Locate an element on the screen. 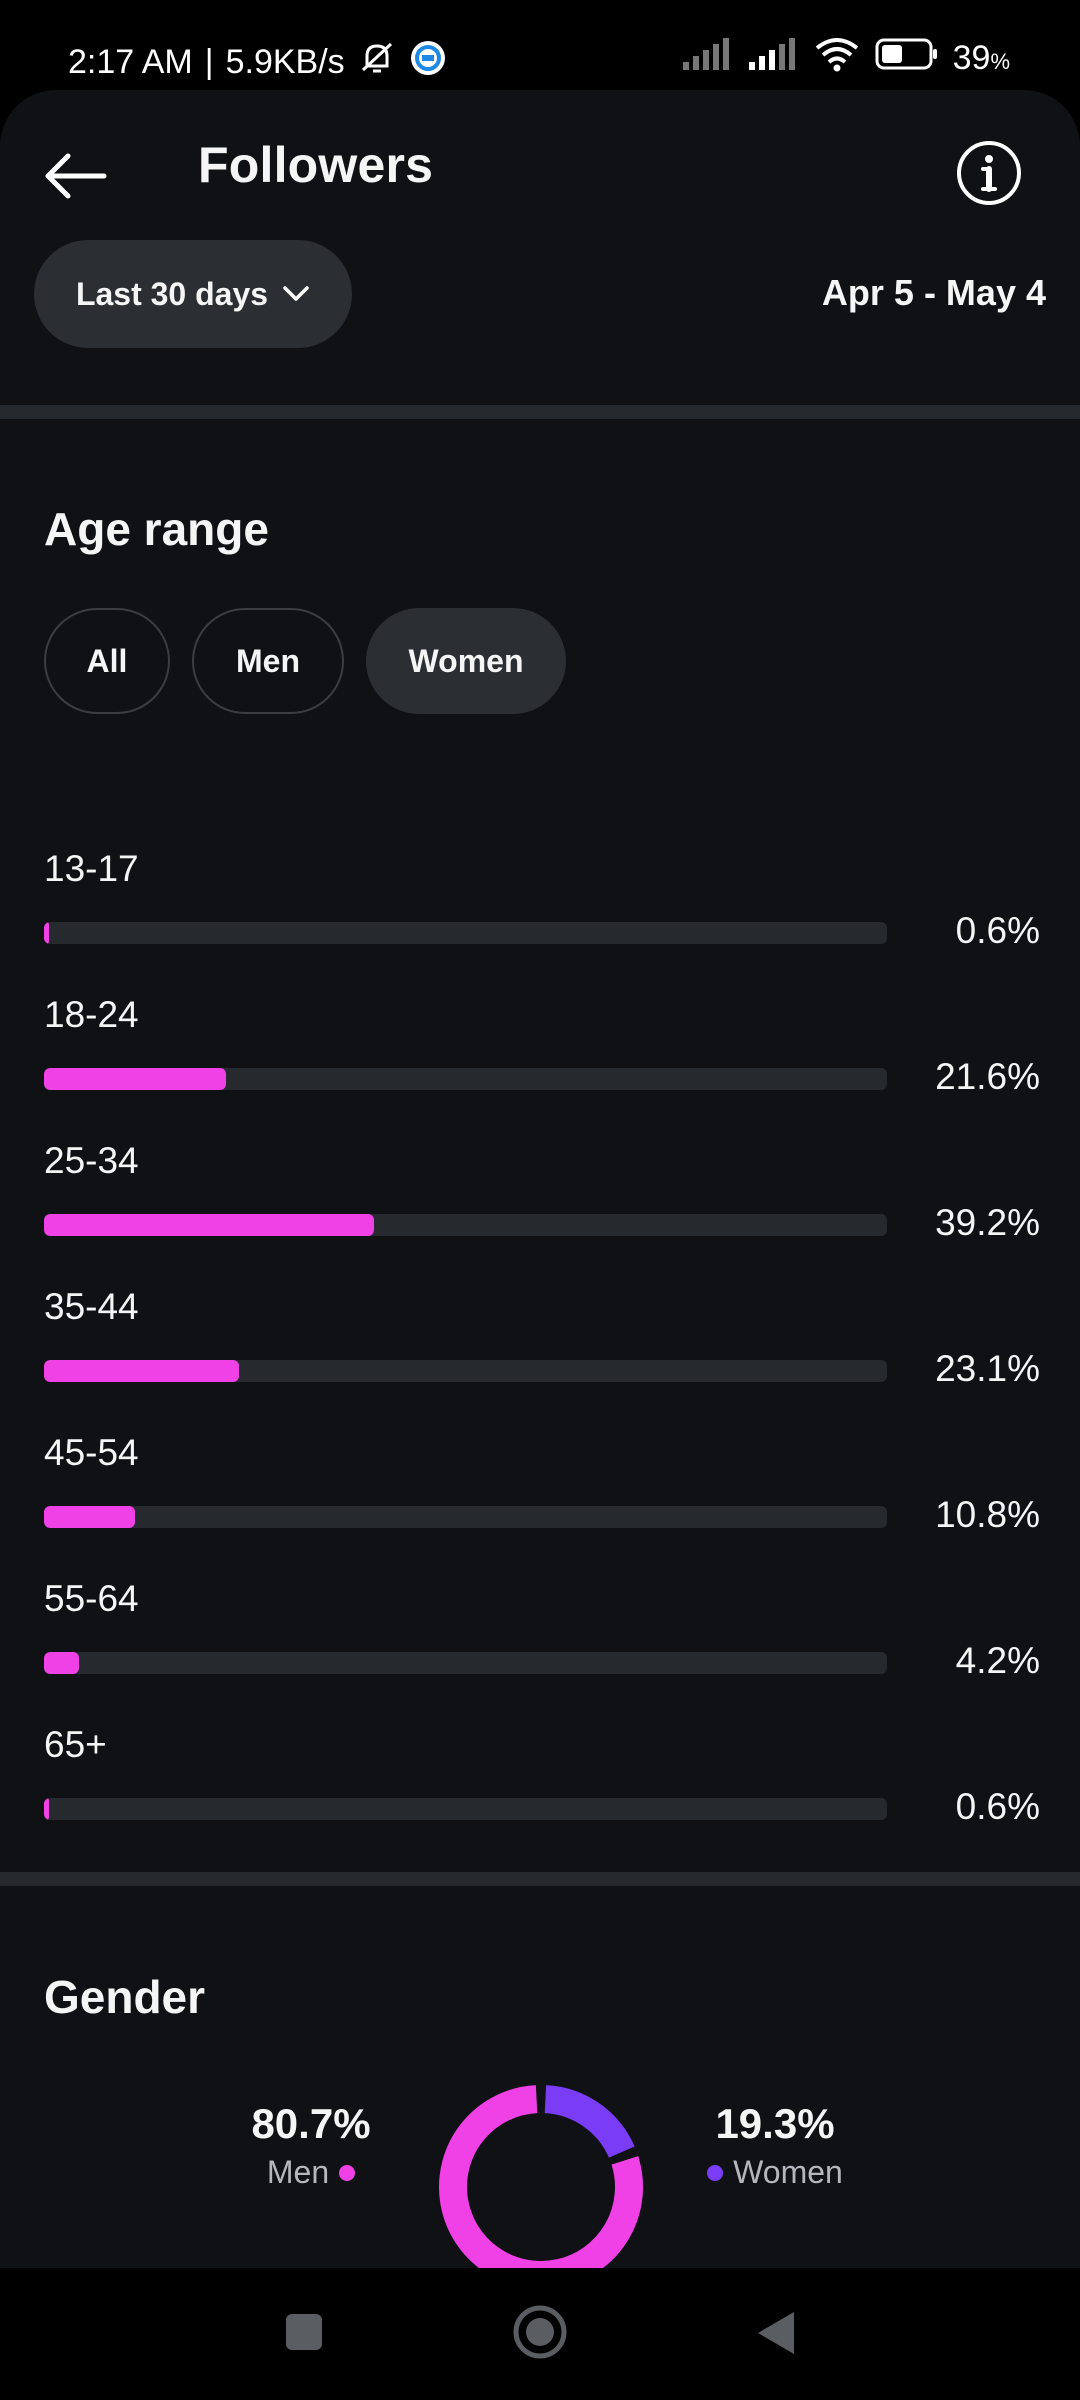 This screenshot has height=2400, width=1080. battery-level: 39% is located at coordinates (981, 58).